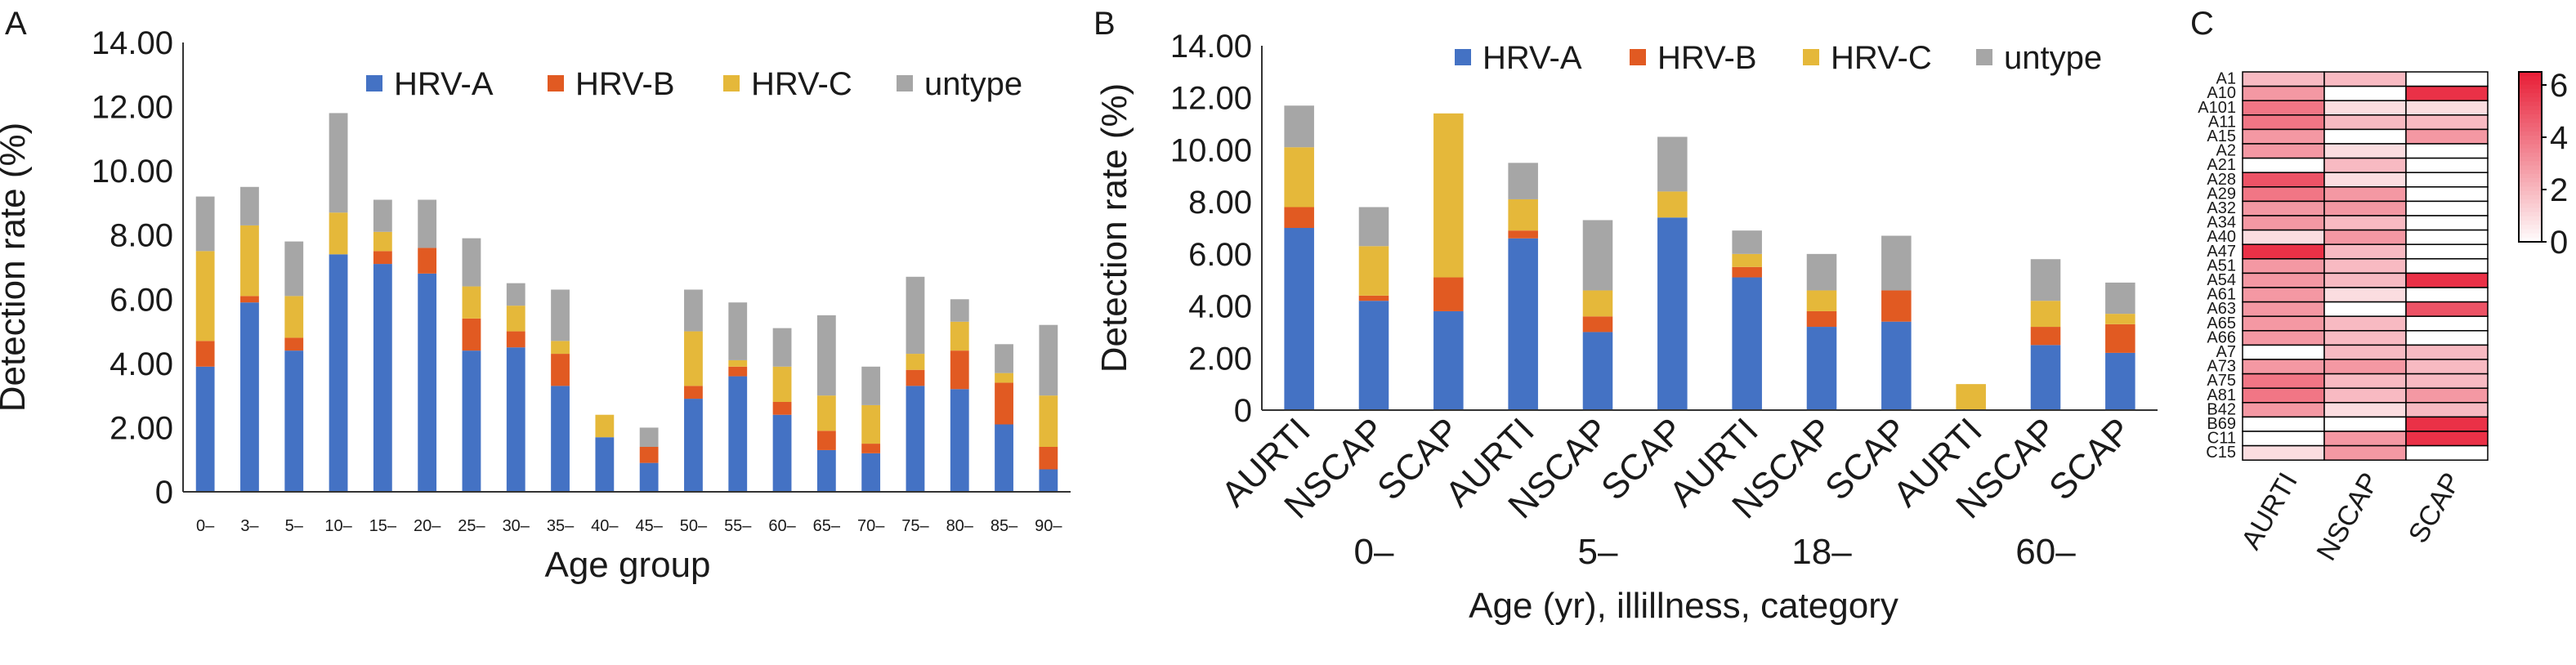 The height and width of the screenshot is (665, 2576). Describe the element at coordinates (2221, 165) in the screenshot. I see `heatmap-row-label: A21` at that location.